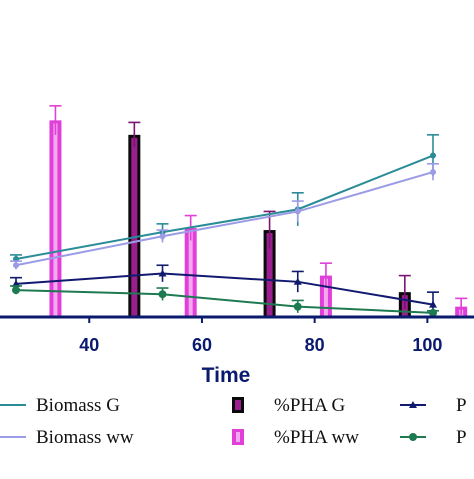 The height and width of the screenshot is (479, 474). Describe the element at coordinates (433, 405) in the screenshot. I see `legend-item-4: P` at that location.